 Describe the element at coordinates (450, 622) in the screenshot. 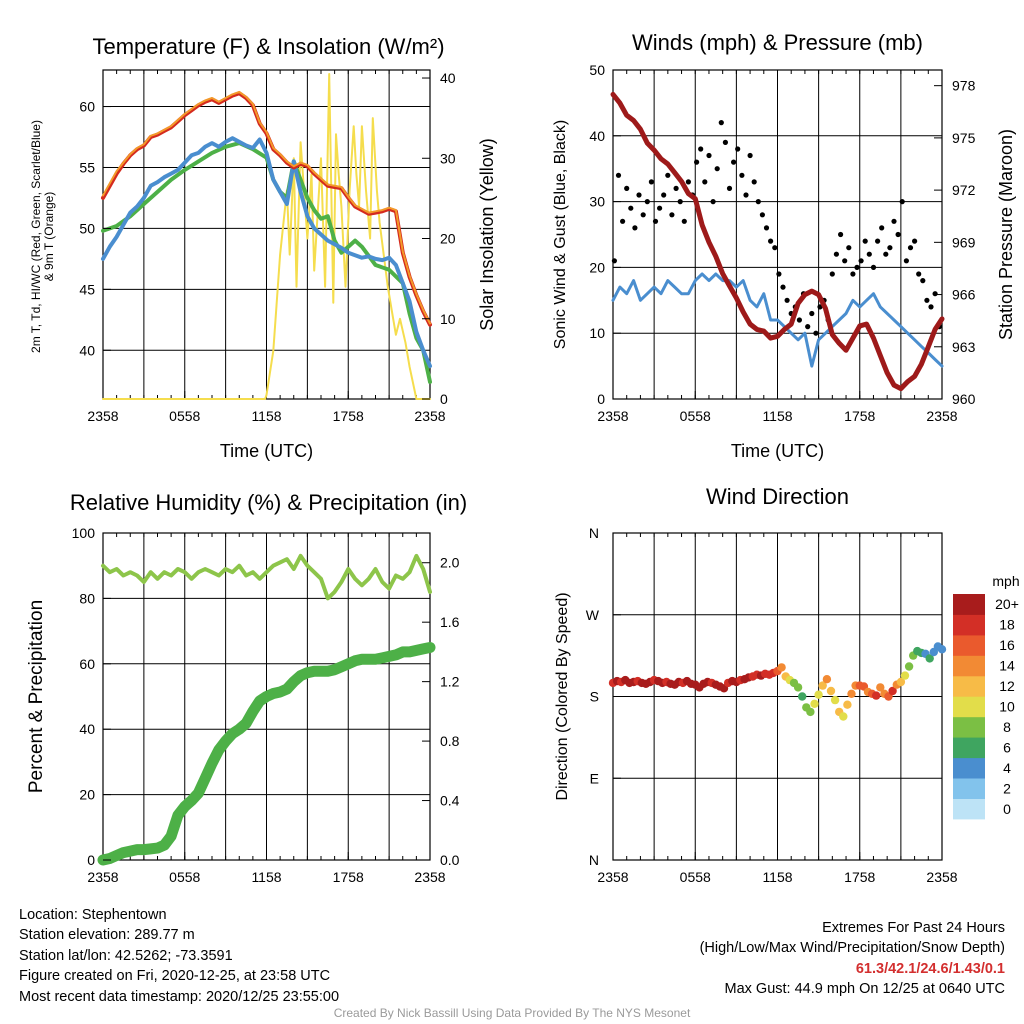

I see `y2-tick-label: 1.6` at that location.